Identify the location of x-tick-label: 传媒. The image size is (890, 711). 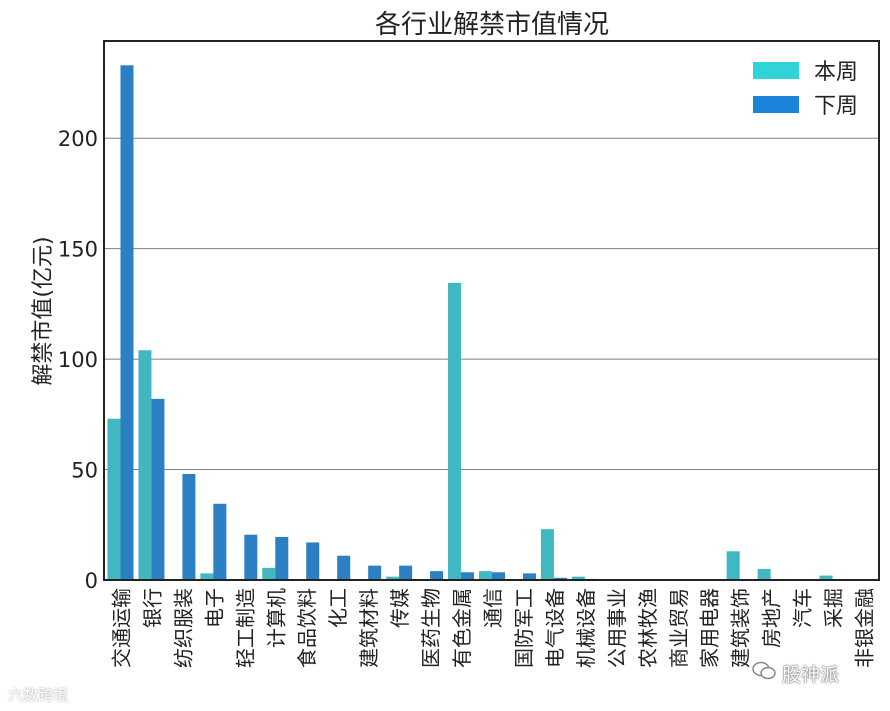
(400, 608).